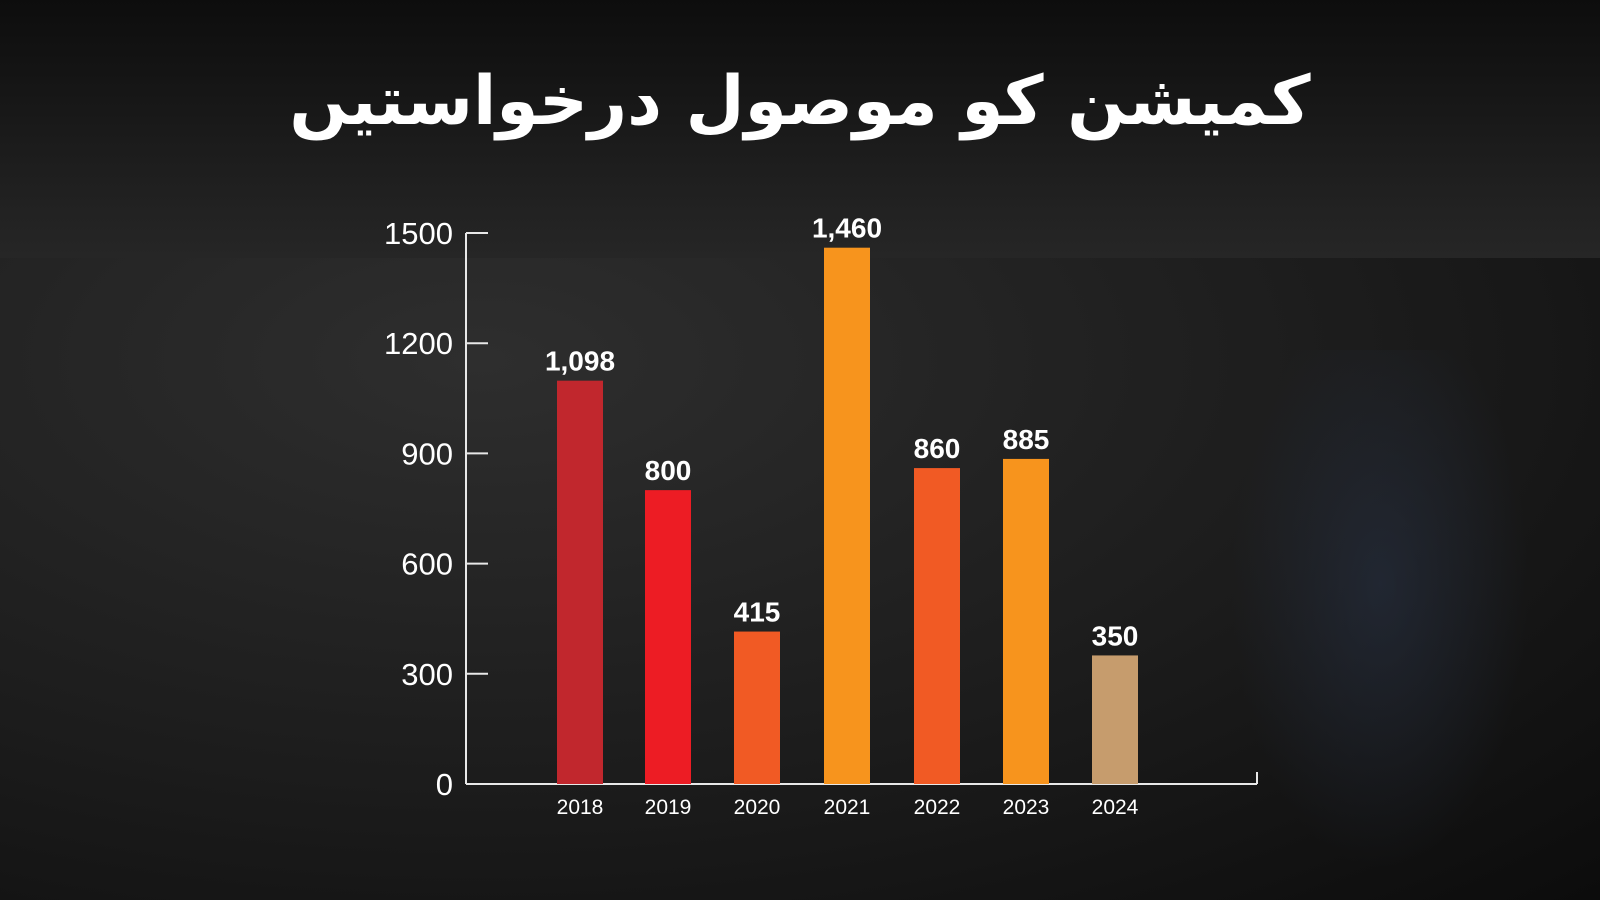  Describe the element at coordinates (1115, 719) in the screenshot. I see `bar-2024` at that location.